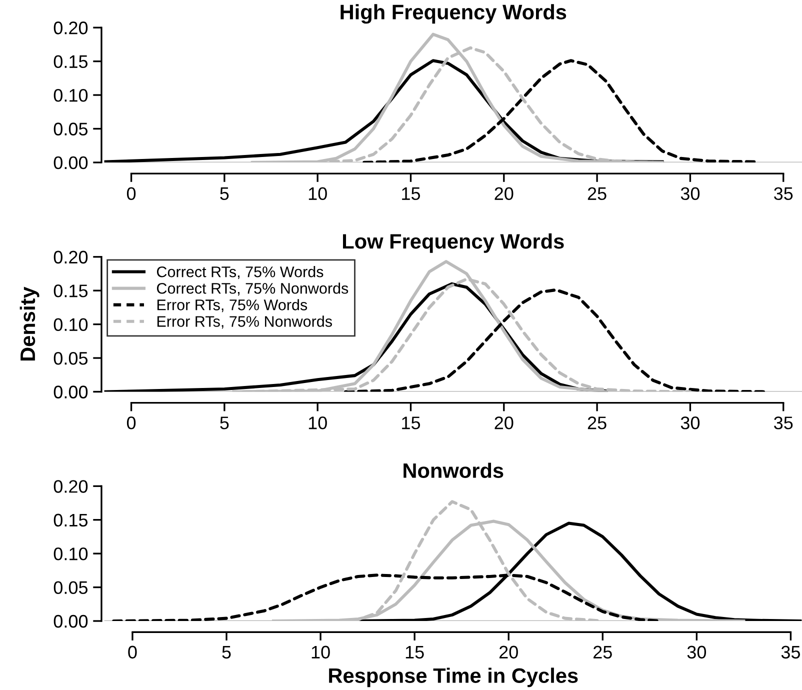 The height and width of the screenshot is (690, 802). I want to click on legend-label: Correct RTs, 75% Nonwords, so click(252, 289).